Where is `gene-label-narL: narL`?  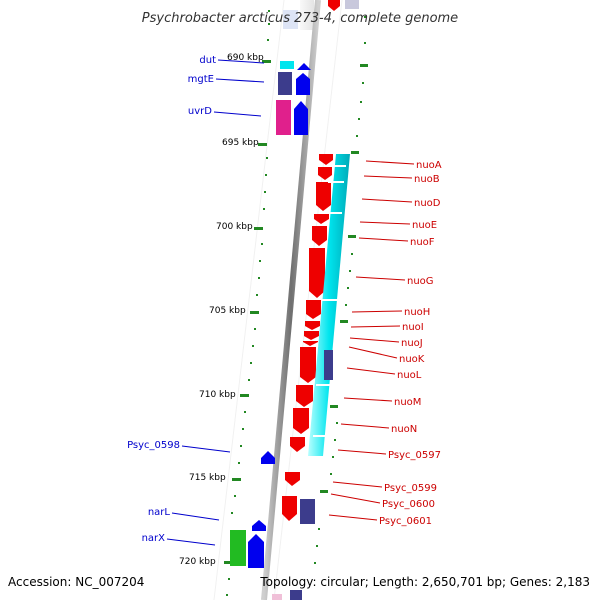 gene-label-narL: narL is located at coordinates (159, 512).